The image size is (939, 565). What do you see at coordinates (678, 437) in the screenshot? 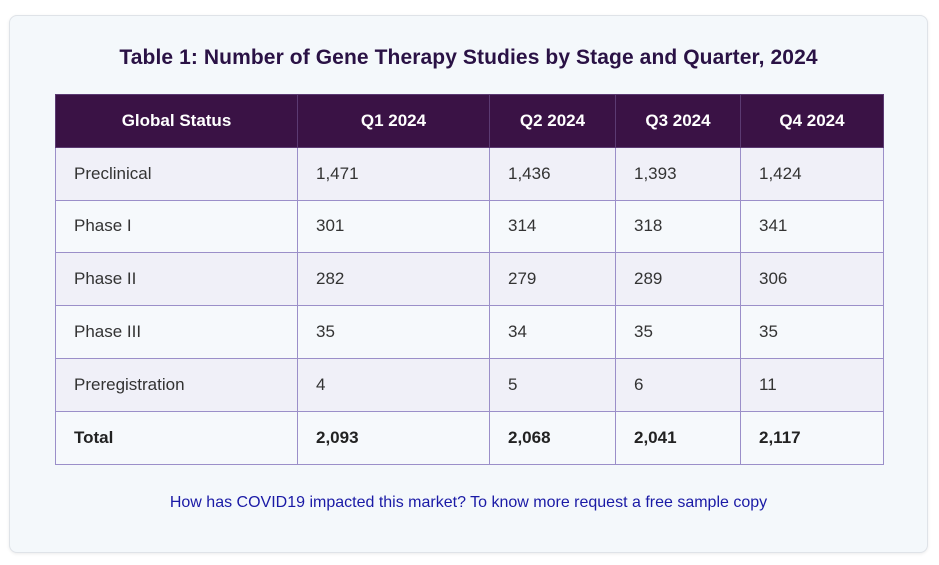
I see `table-cell: 2,041` at bounding box center [678, 437].